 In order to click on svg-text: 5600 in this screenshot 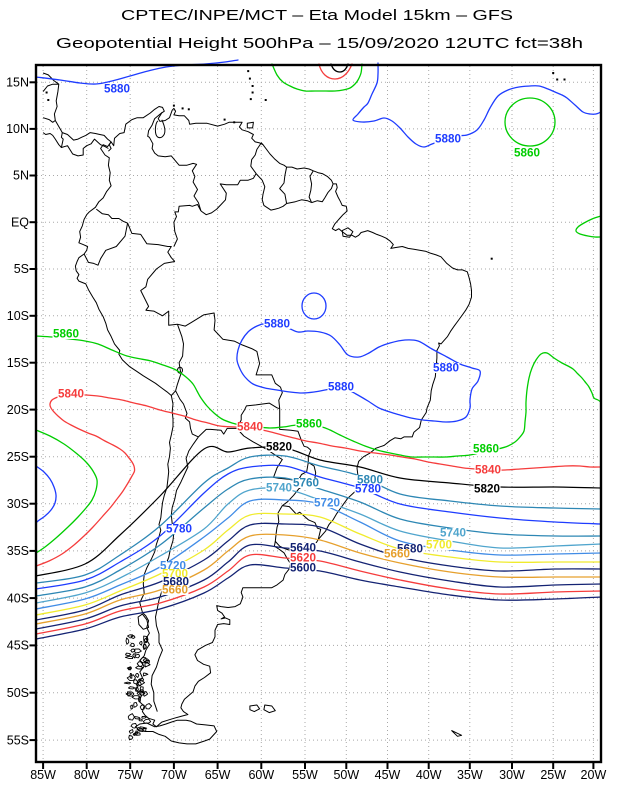, I will do `click(303, 569)`.